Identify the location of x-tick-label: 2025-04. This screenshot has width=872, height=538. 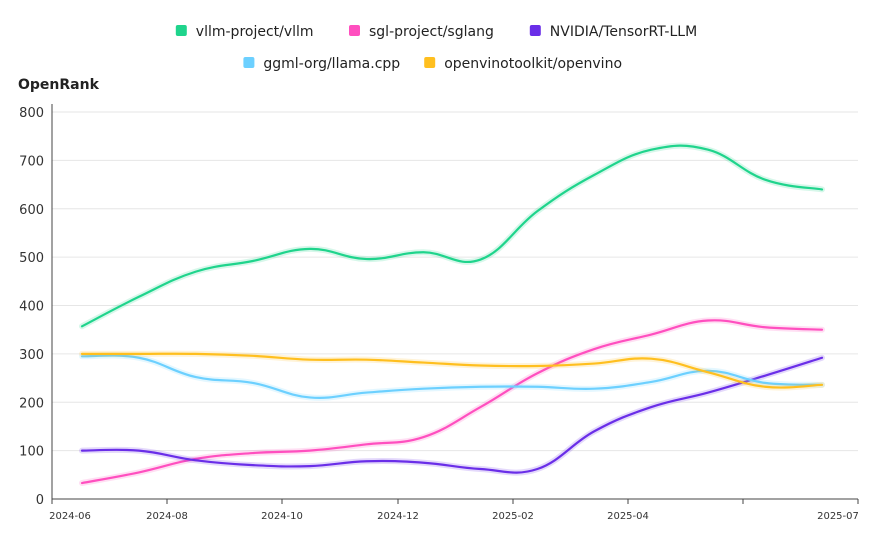
(628, 516).